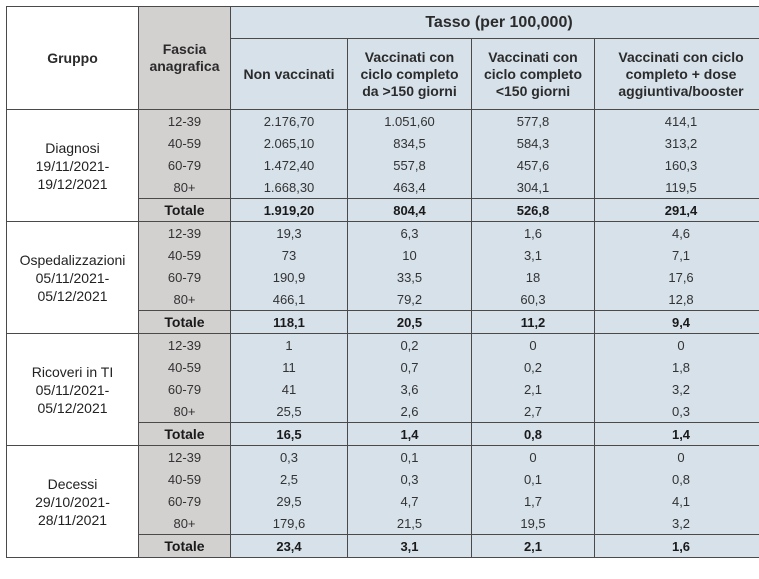 Image resolution: width=759 pixels, height=579 pixels. What do you see at coordinates (409, 232) in the screenshot?
I see `rate-value: 6,3` at bounding box center [409, 232].